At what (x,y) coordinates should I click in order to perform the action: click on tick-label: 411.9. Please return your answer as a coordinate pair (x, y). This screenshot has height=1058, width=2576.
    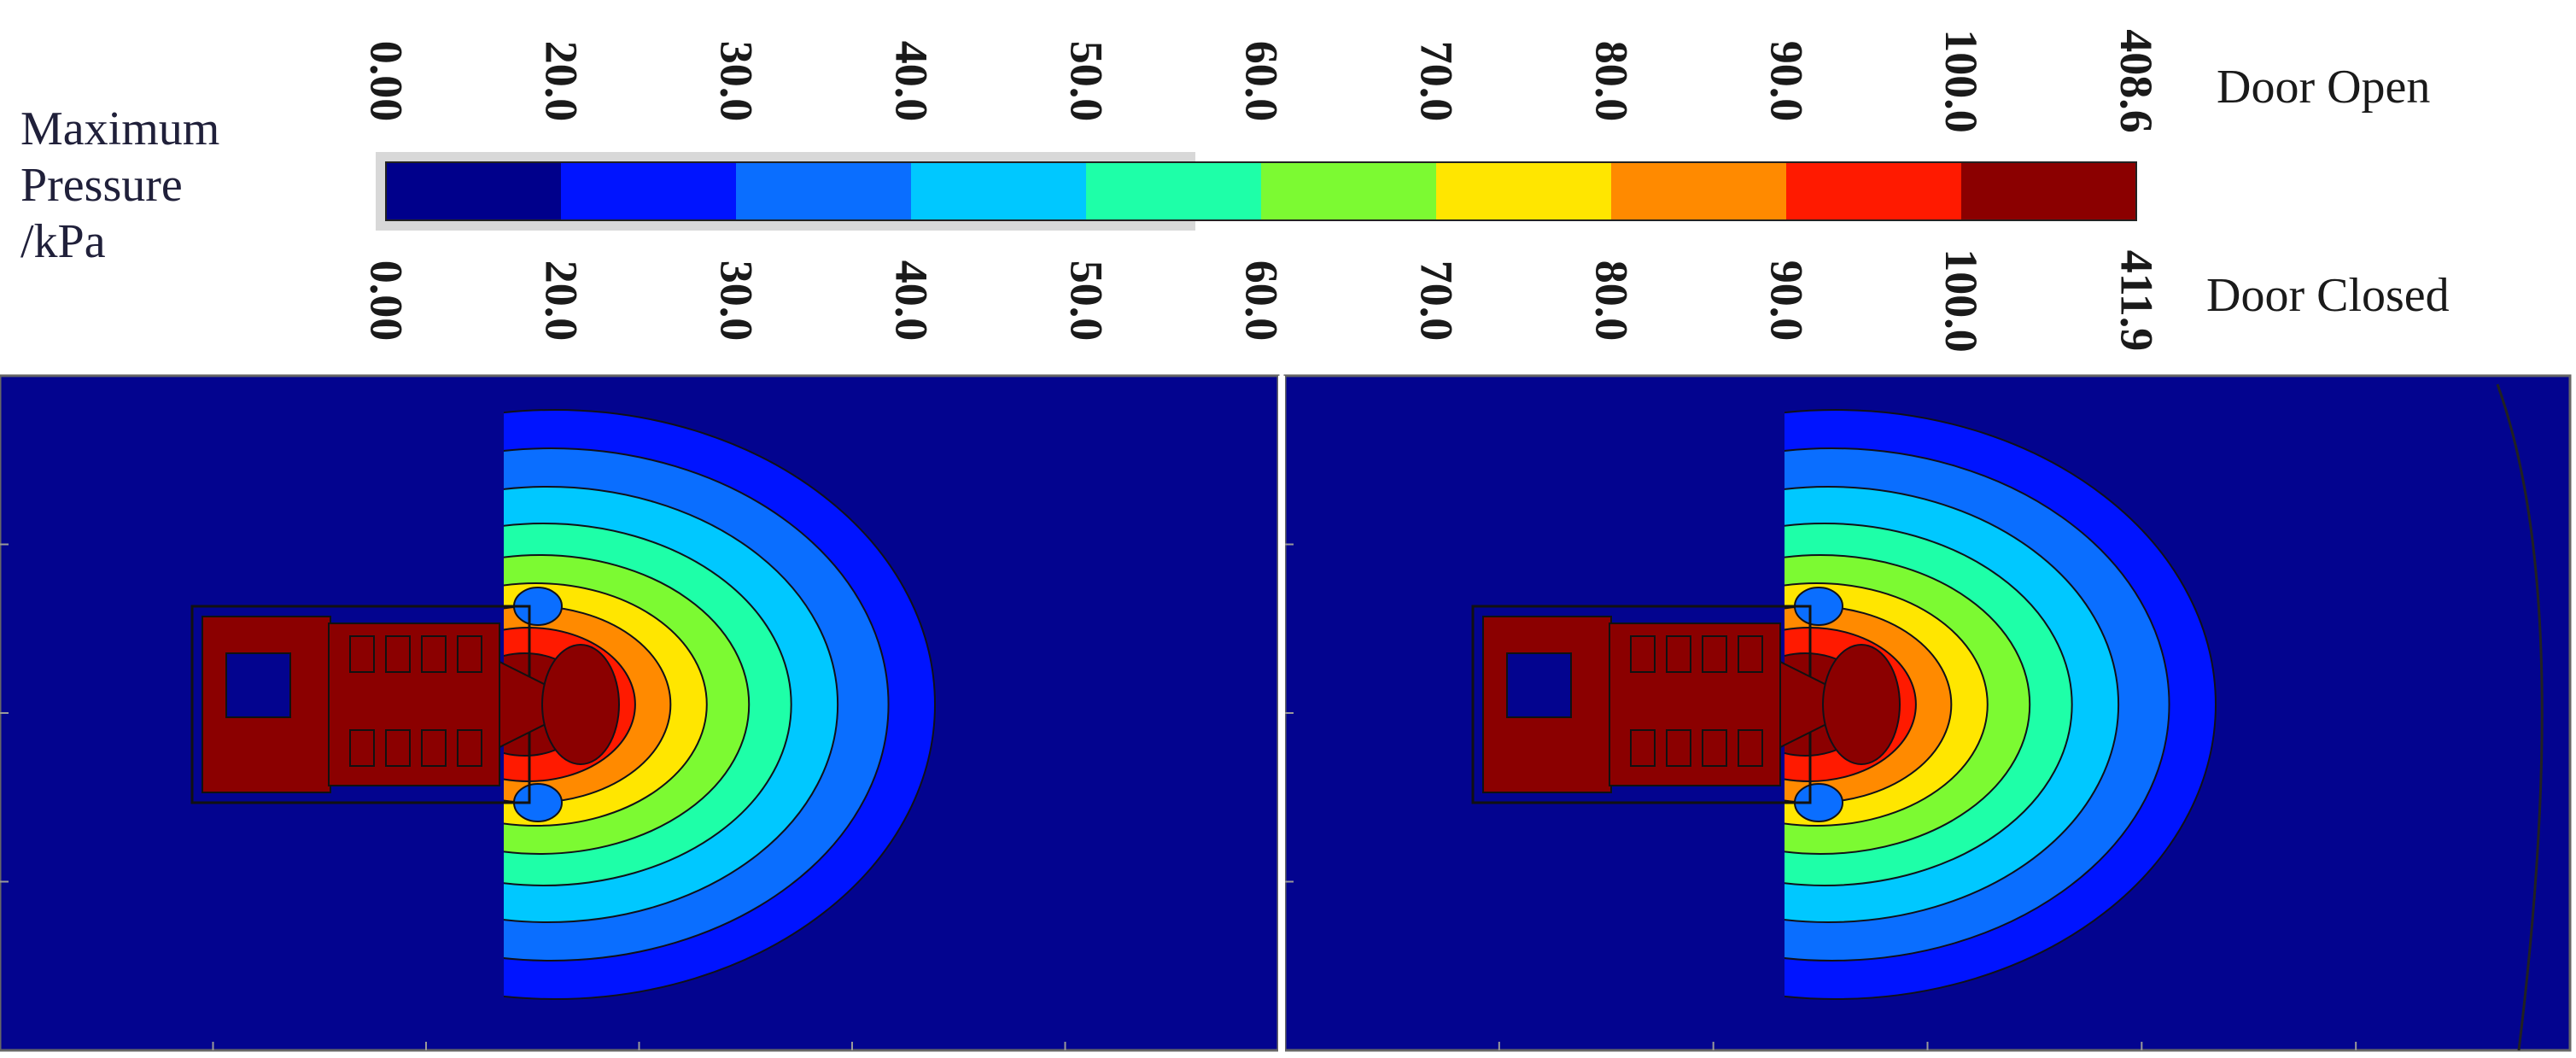
    Looking at the image, I should click on (2136, 300).